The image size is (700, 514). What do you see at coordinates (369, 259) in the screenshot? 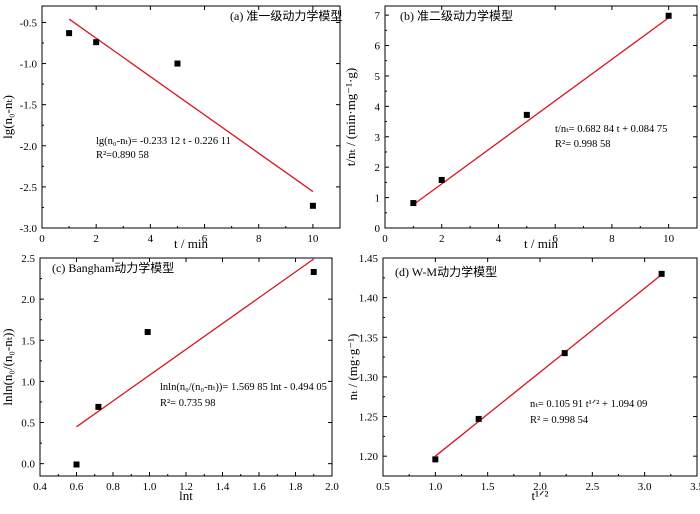
I see `y-tick-label: 1.45` at bounding box center [369, 259].